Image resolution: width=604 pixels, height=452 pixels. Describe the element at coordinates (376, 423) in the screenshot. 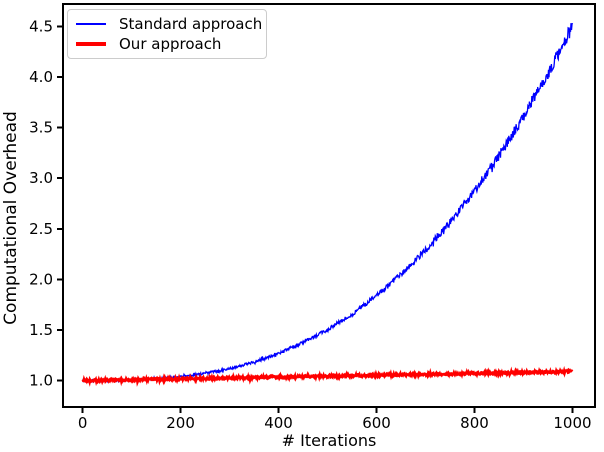

I see `x-tick-label: 600` at that location.